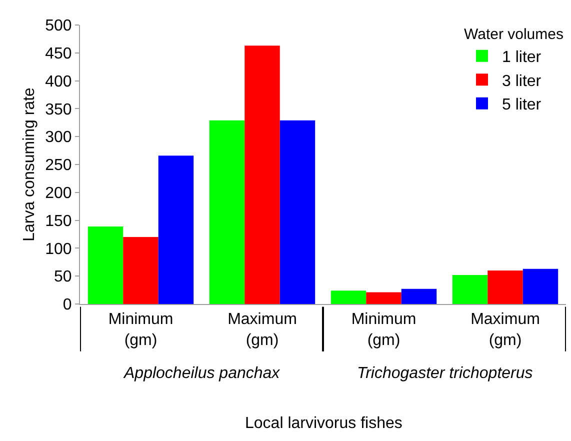 The image size is (571, 441). Describe the element at coordinates (58, 249) in the screenshot. I see `y-tick-label: 100` at that location.